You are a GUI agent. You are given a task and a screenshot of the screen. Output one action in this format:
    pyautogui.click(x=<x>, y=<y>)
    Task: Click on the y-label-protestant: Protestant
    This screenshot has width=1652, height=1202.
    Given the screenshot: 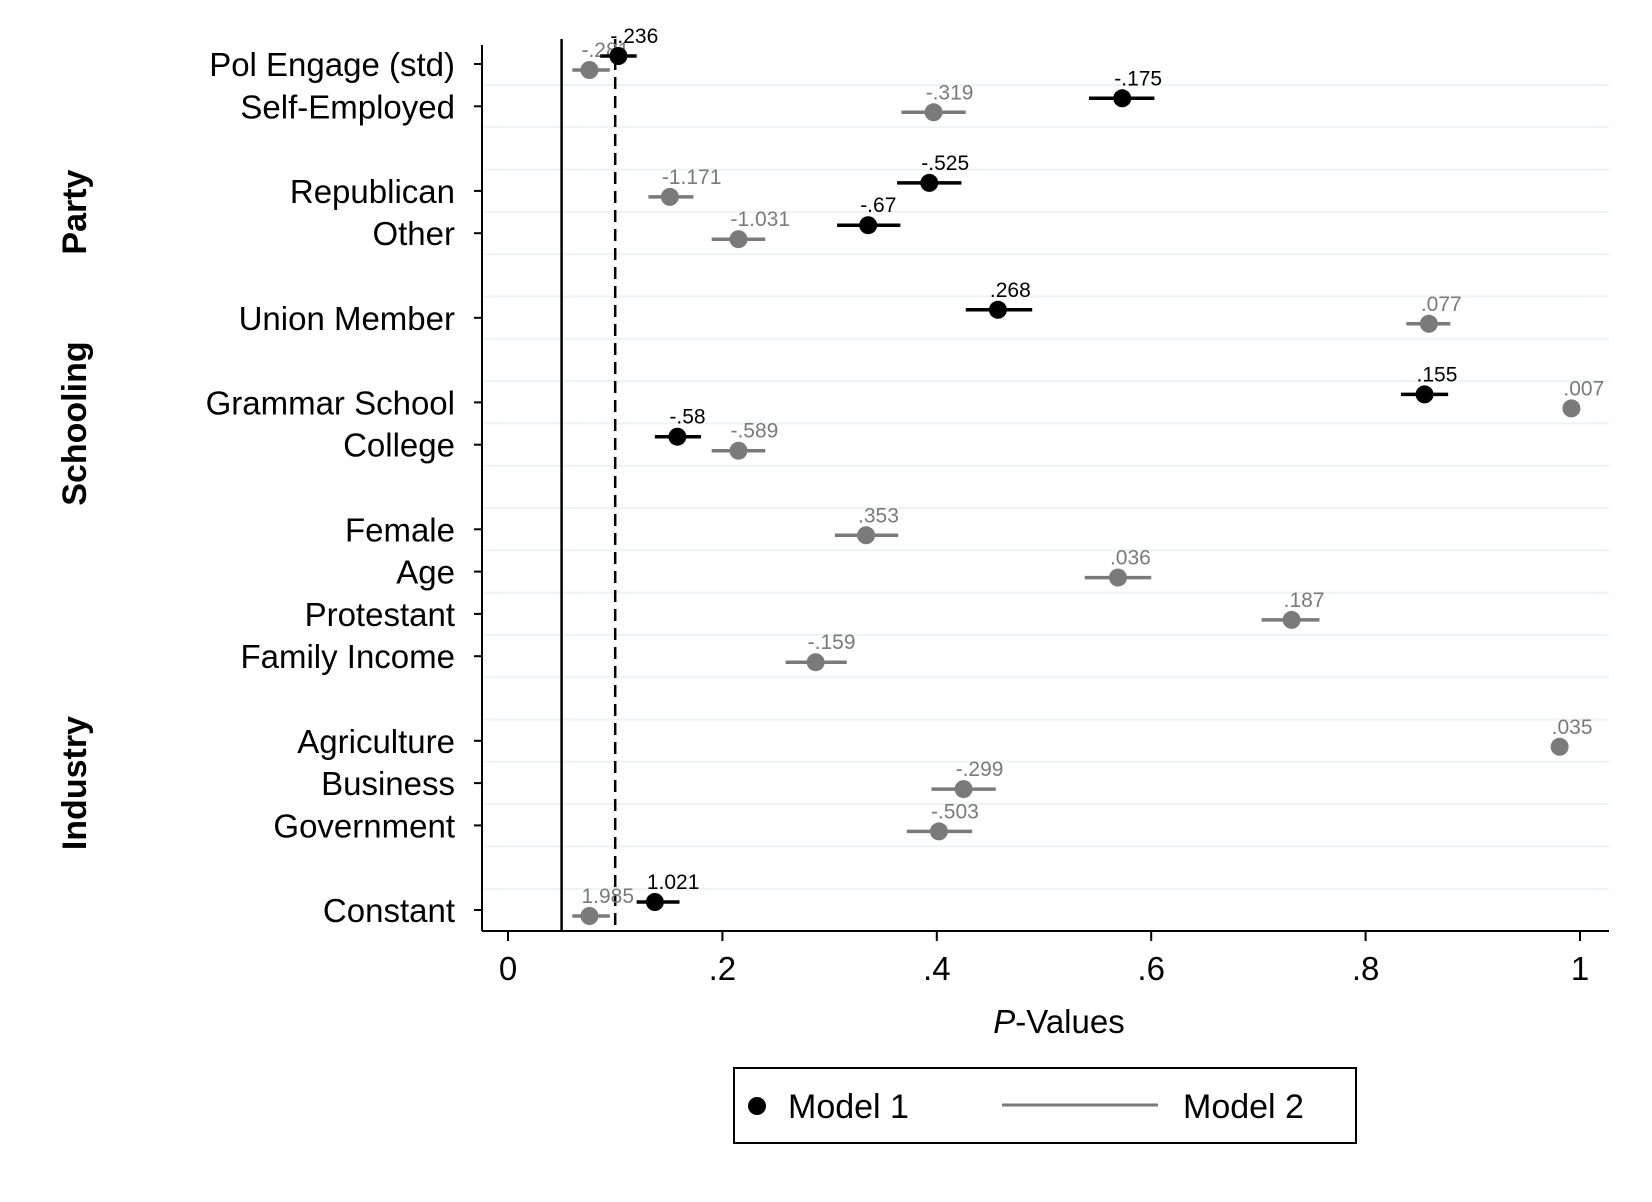 What is the action you would take?
    pyautogui.click(x=380, y=614)
    